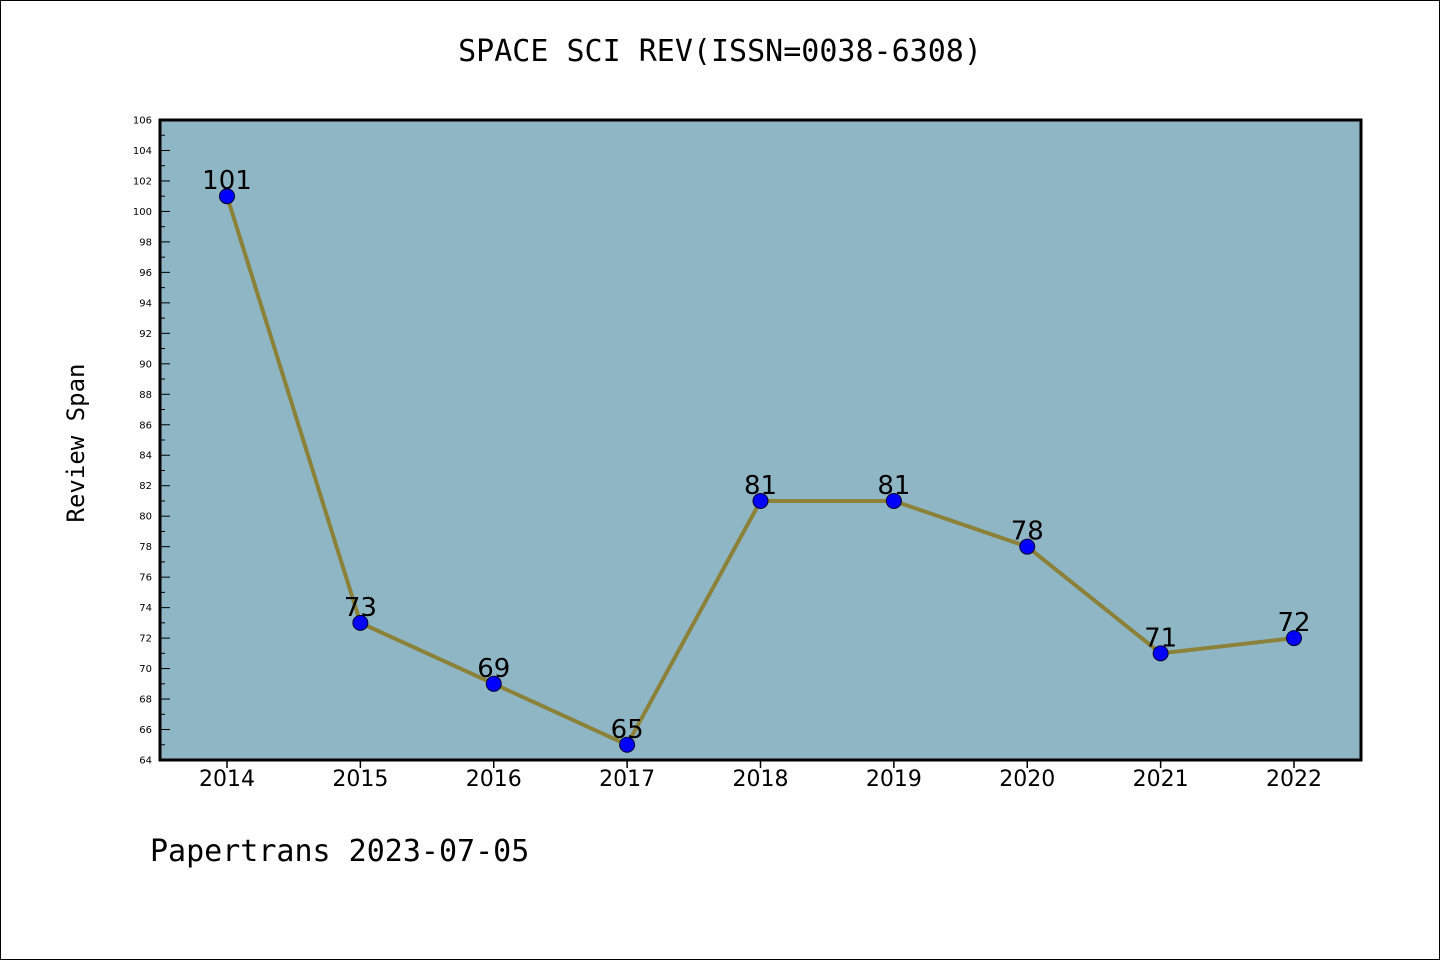 Image resolution: width=1440 pixels, height=960 pixels. Describe the element at coordinates (494, 779) in the screenshot. I see `x-tick-label: 2016` at that location.